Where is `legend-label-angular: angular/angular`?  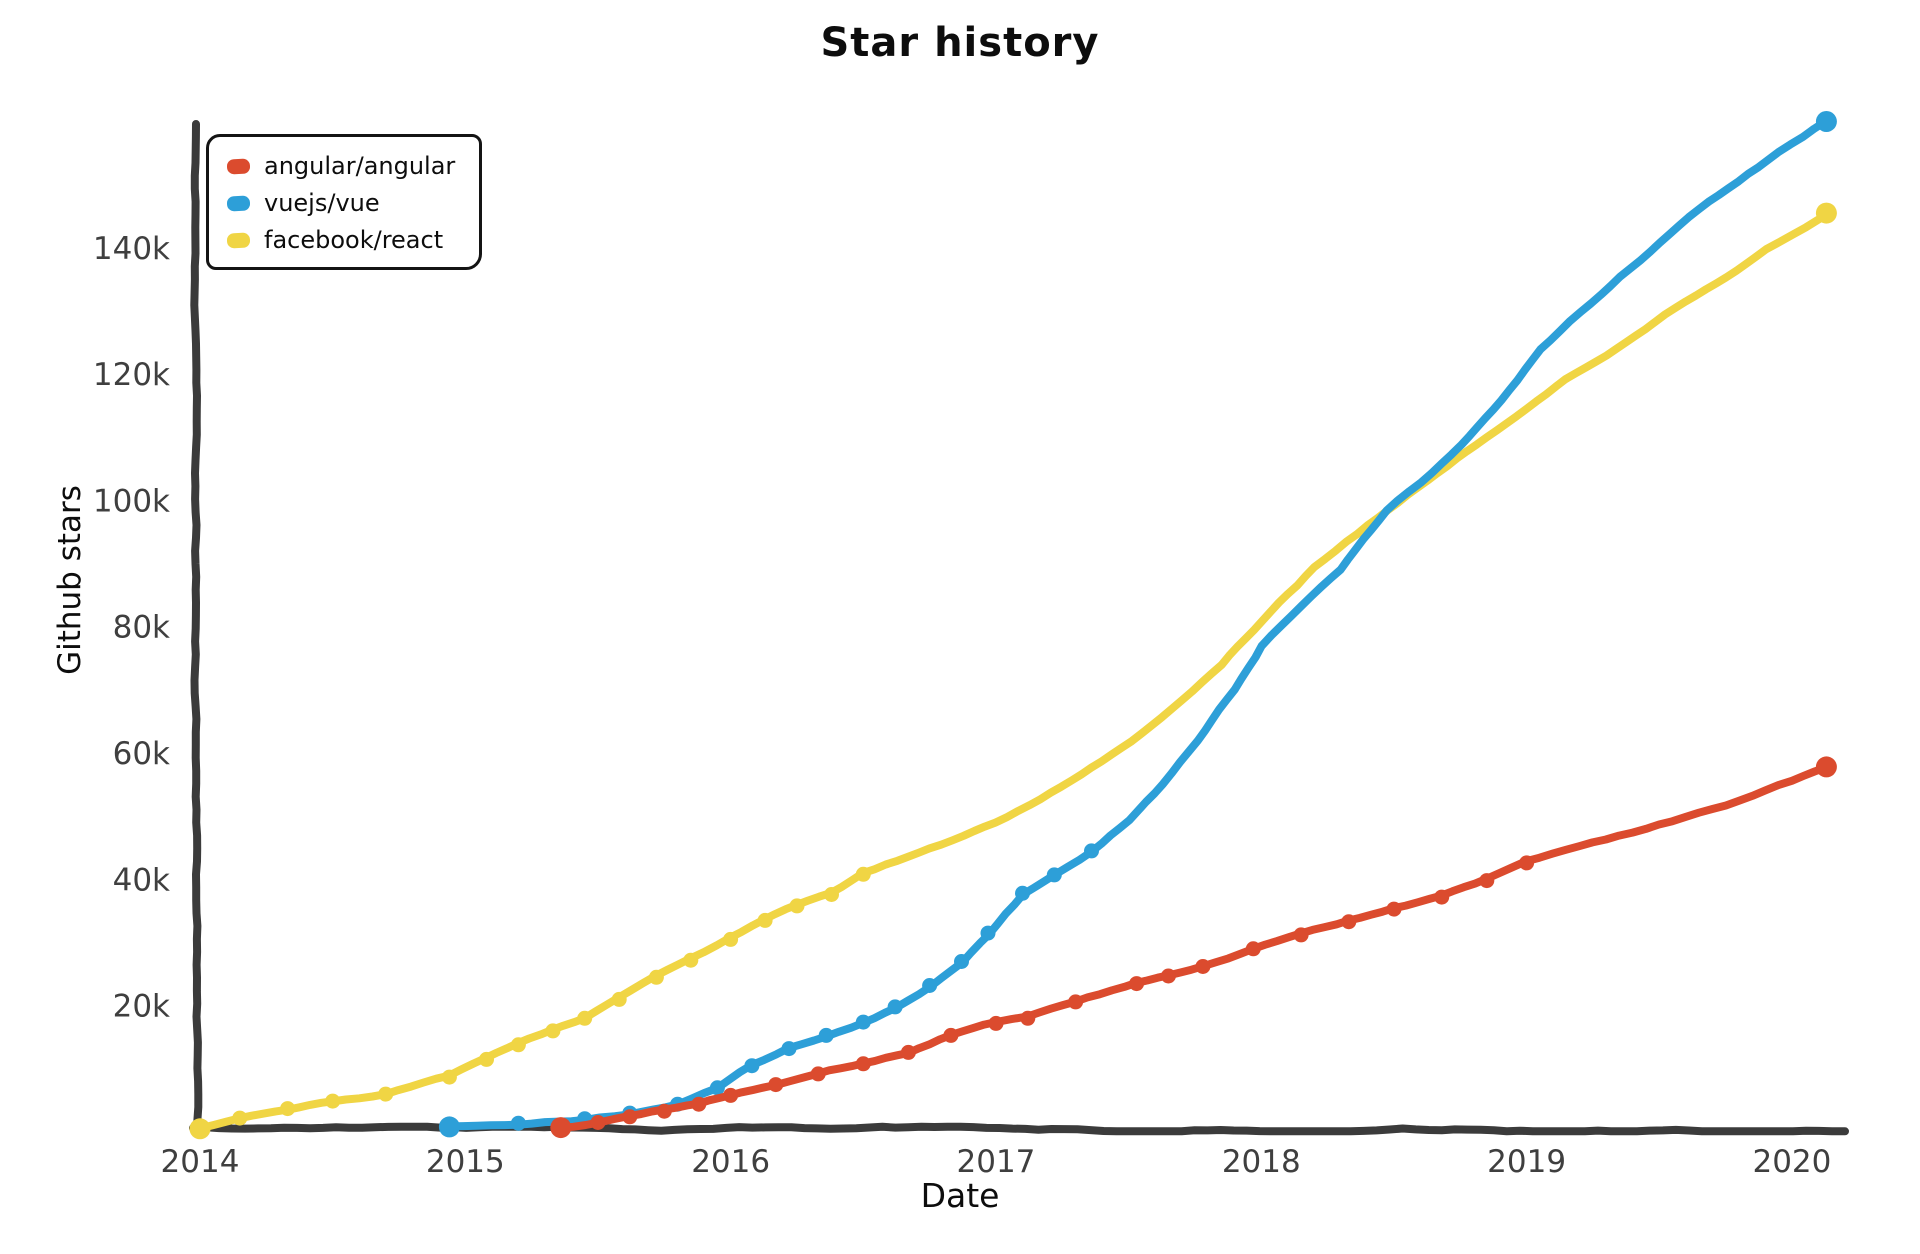
legend-label-angular: angular/angular is located at coordinates (360, 166).